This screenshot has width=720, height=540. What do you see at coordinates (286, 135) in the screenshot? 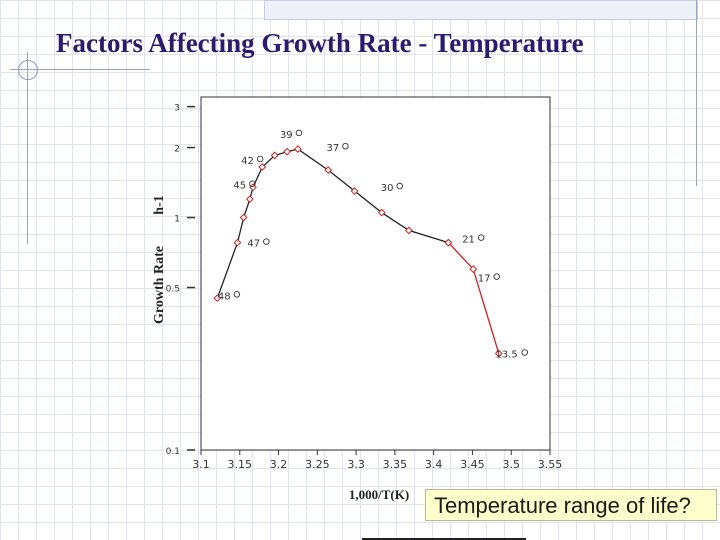
I see `temperature-label: 39` at bounding box center [286, 135].